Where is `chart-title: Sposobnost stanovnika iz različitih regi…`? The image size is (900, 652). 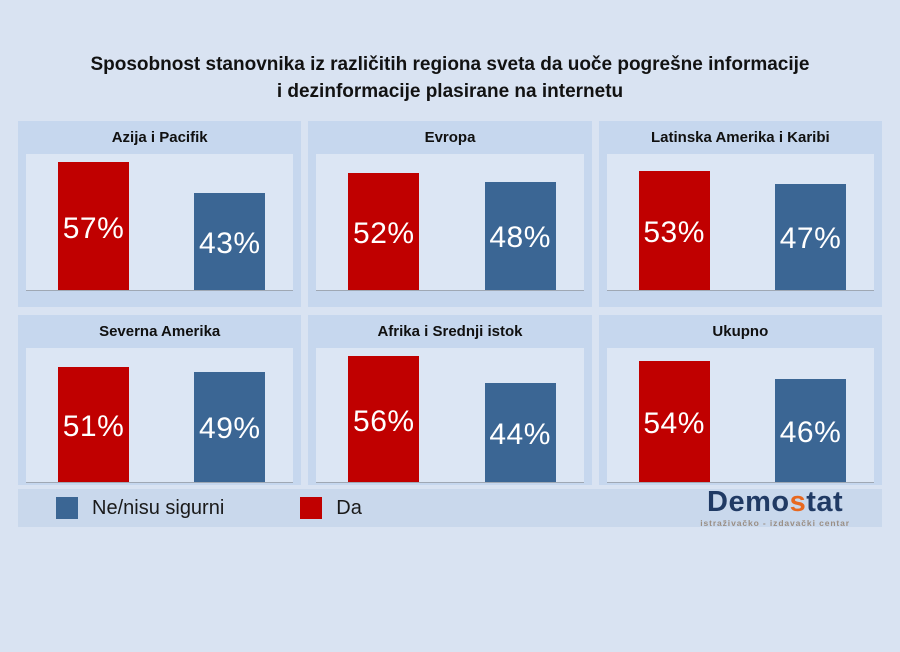 chart-title: Sposobnost stanovnika iz različitih regi… is located at coordinates (450, 78).